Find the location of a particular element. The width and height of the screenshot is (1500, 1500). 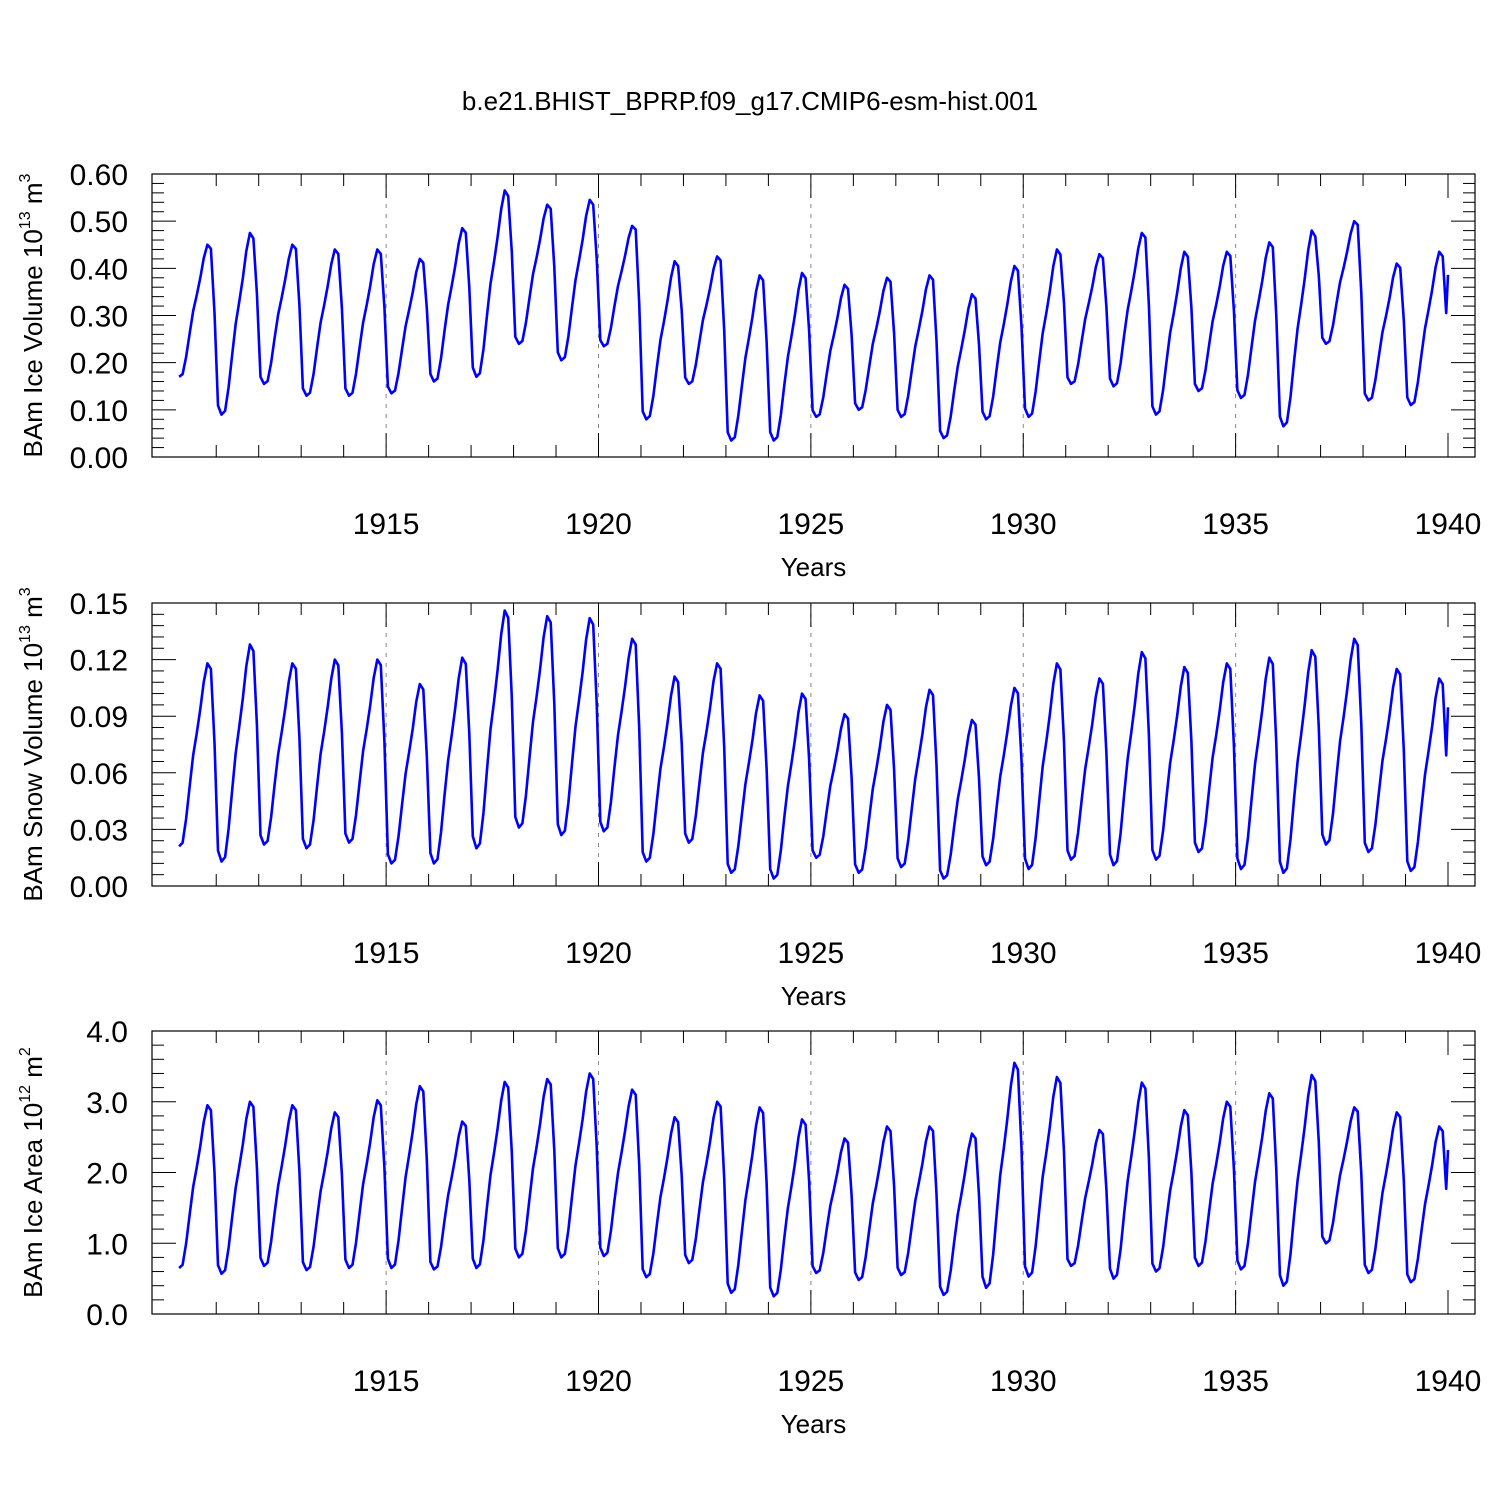

y-axis-label: BAm Ice Volume 1013 m3 is located at coordinates (32, 315).